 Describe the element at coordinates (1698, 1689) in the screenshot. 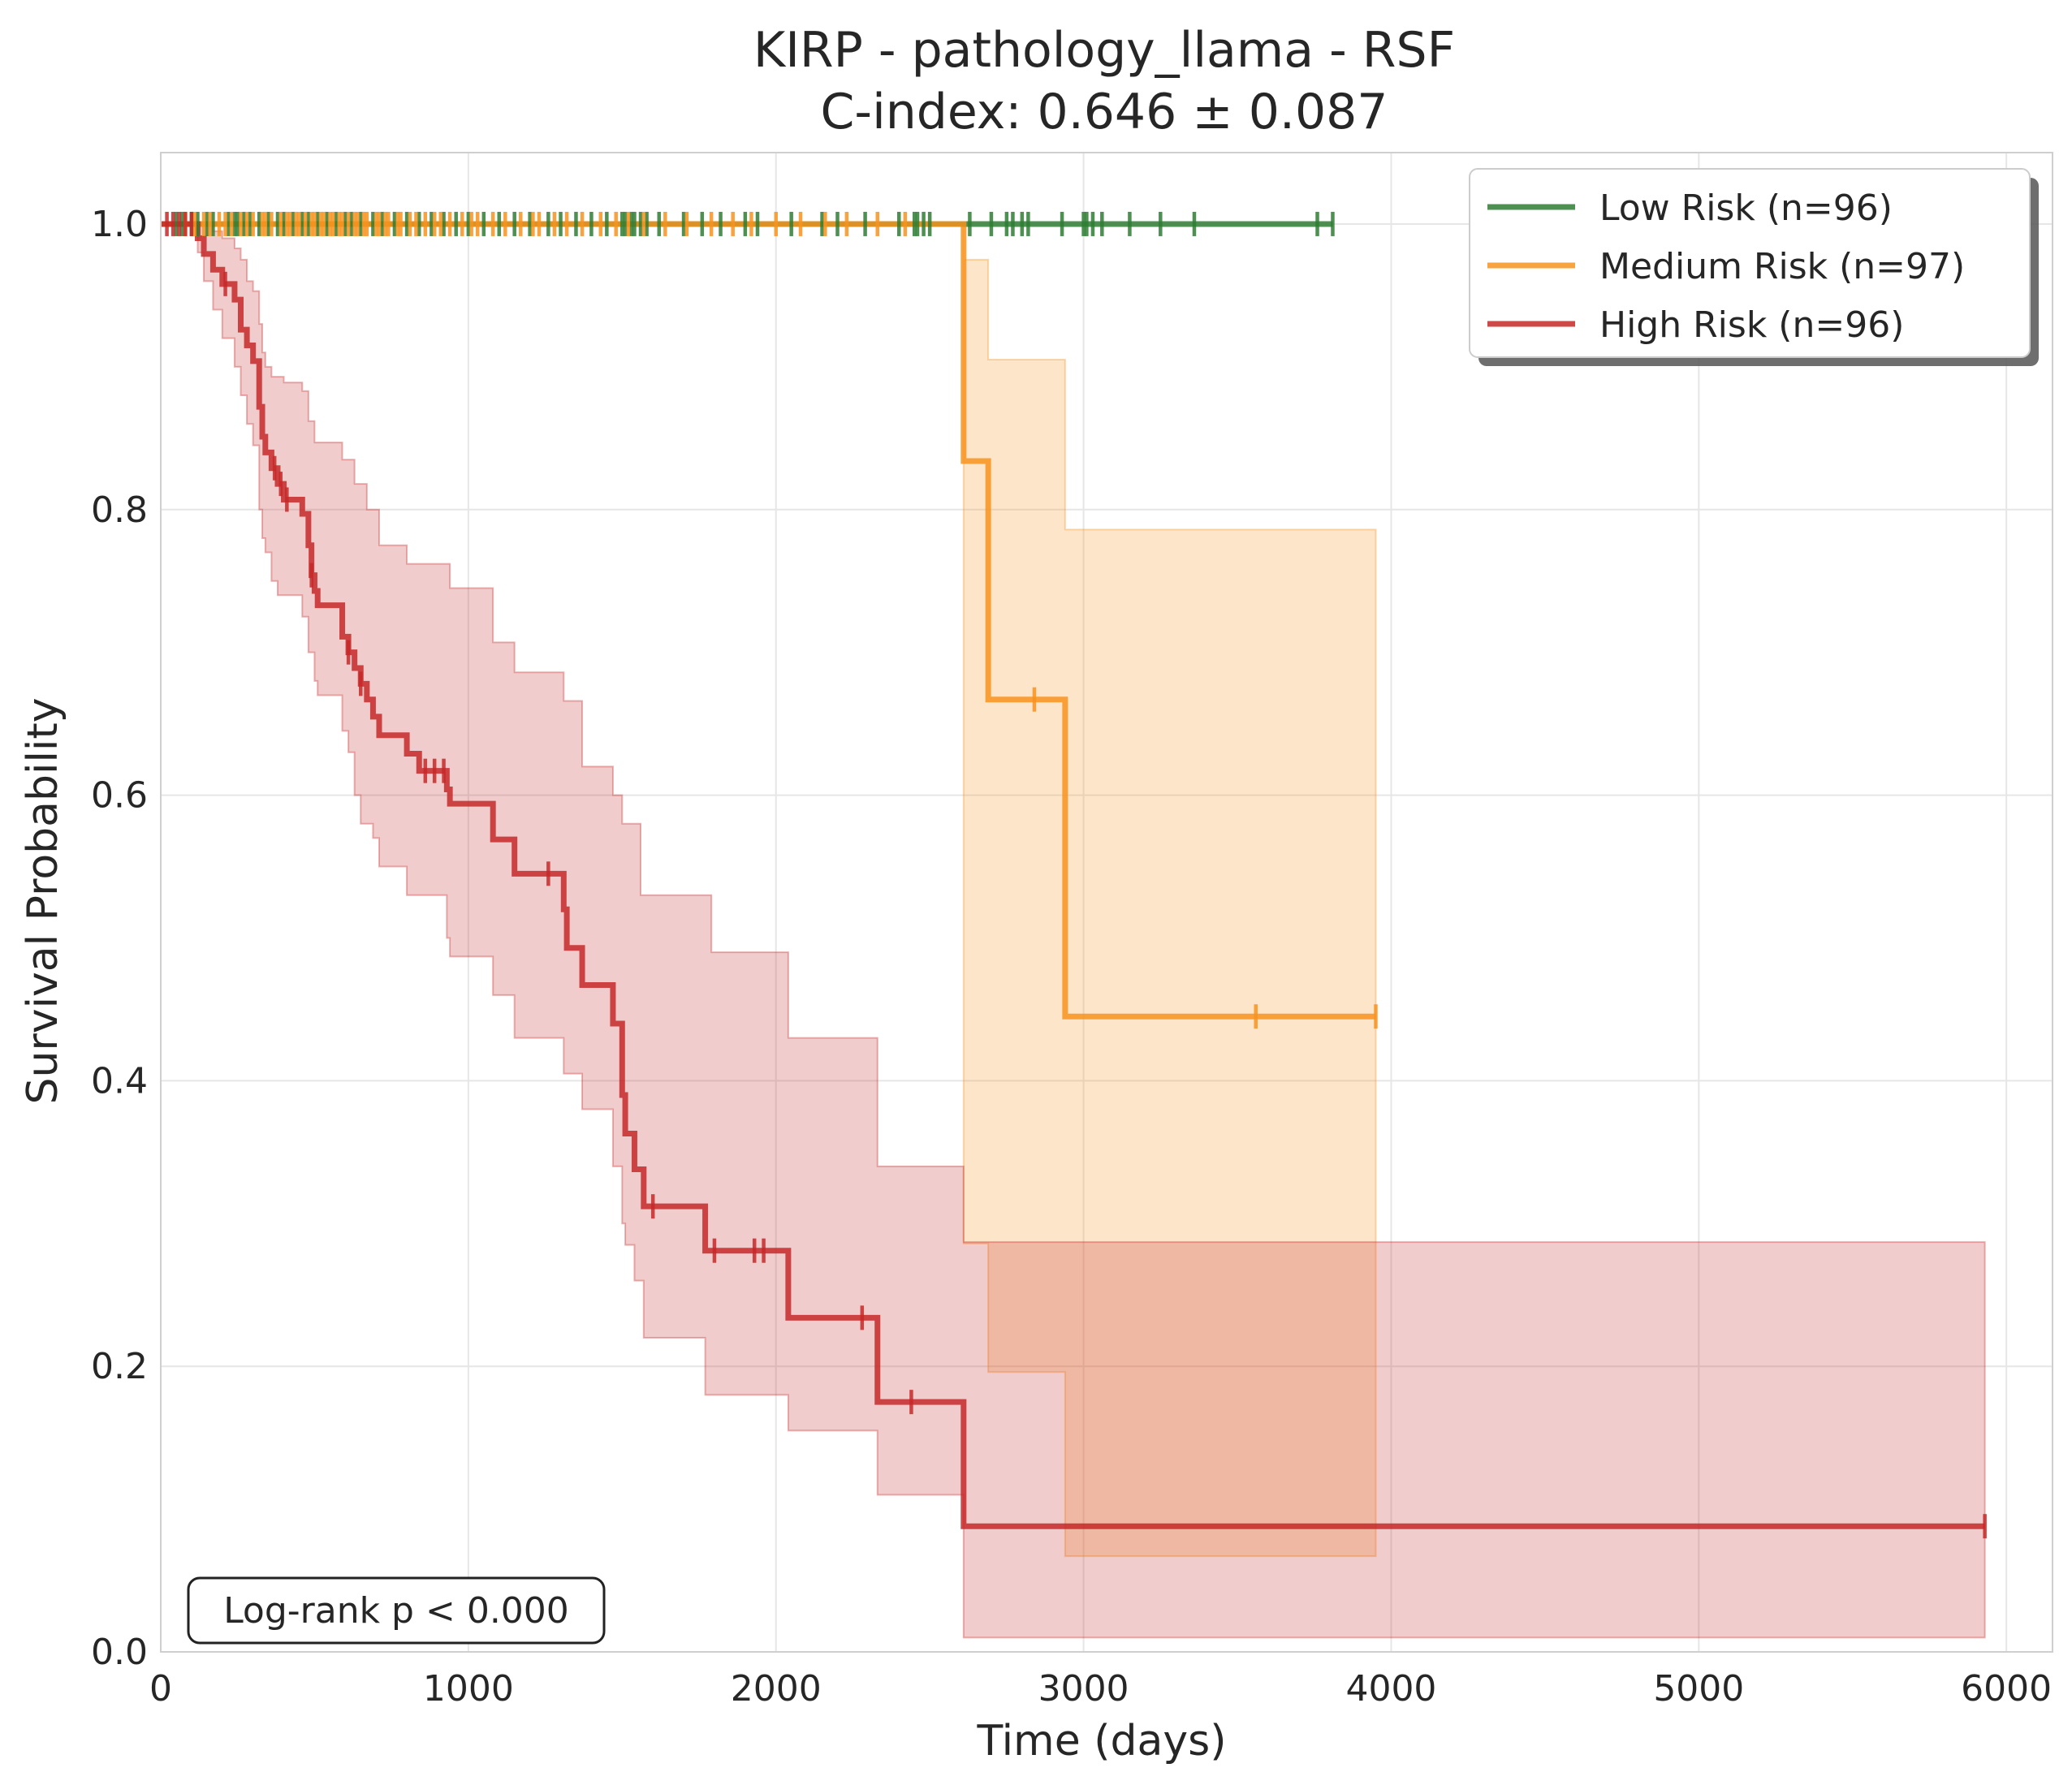

I see `x-tick-label: 5000` at that location.